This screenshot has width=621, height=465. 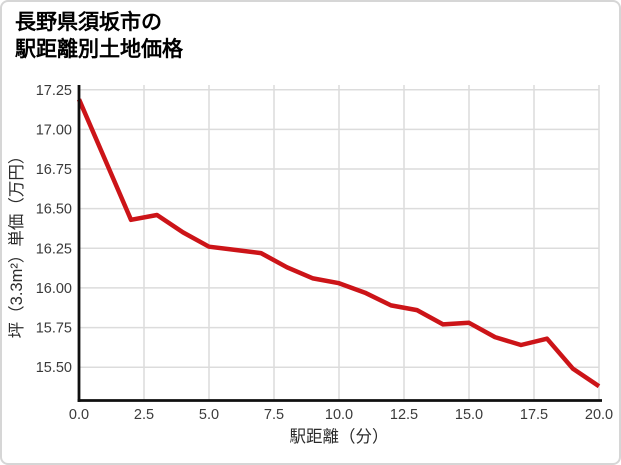 I want to click on x-tick-label: 12.5, so click(x=404, y=415).